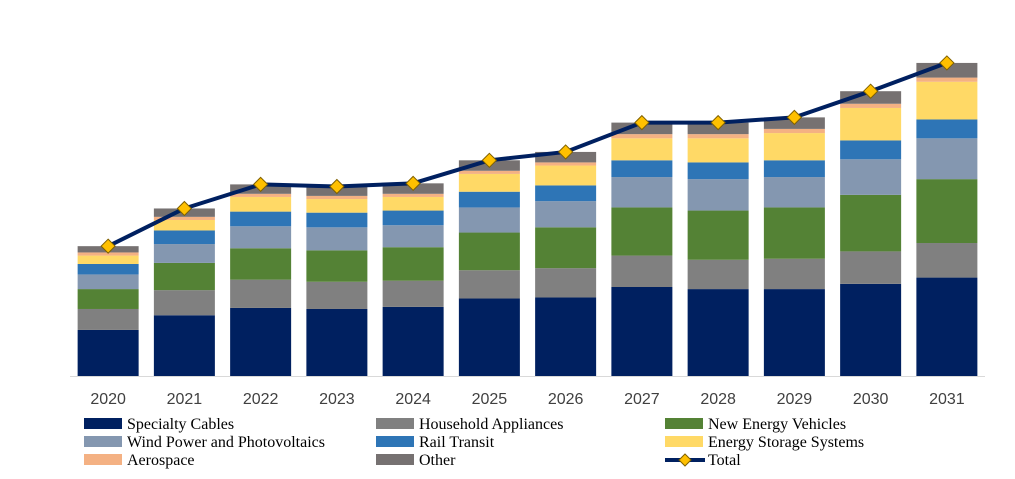 This screenshot has width=1015, height=479. Describe the element at coordinates (337, 206) in the screenshot. I see `bar-segment-energy-storage-systems-2023` at that location.